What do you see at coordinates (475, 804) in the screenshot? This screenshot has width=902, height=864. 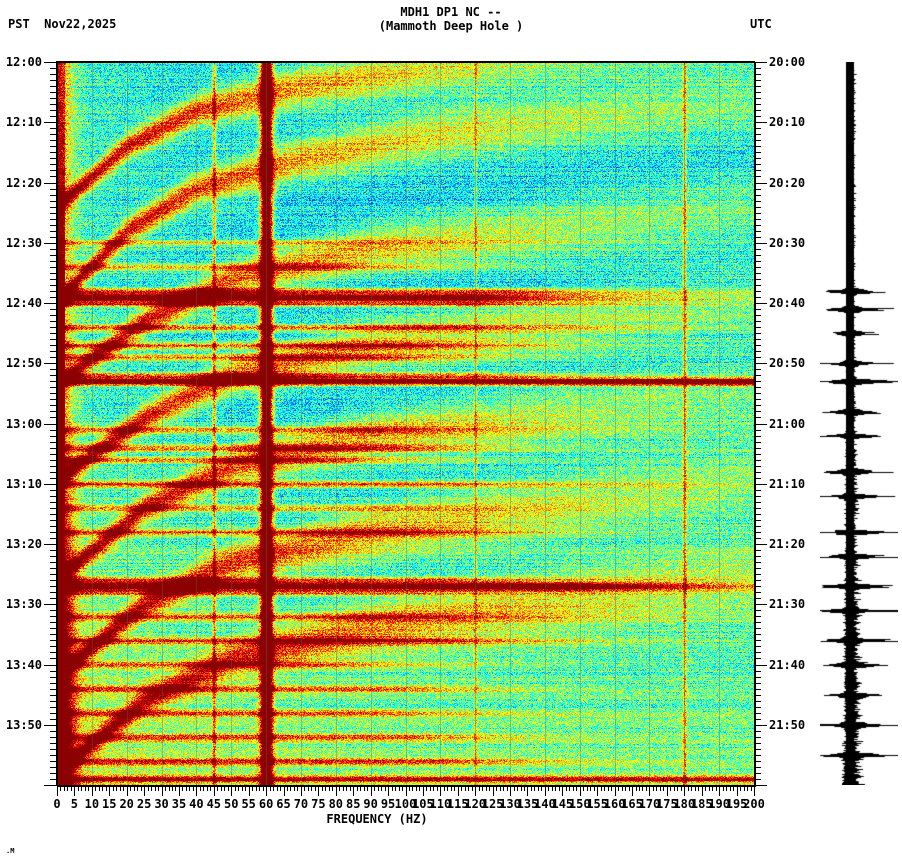 I see `x-axis-label: 120` at bounding box center [475, 804].